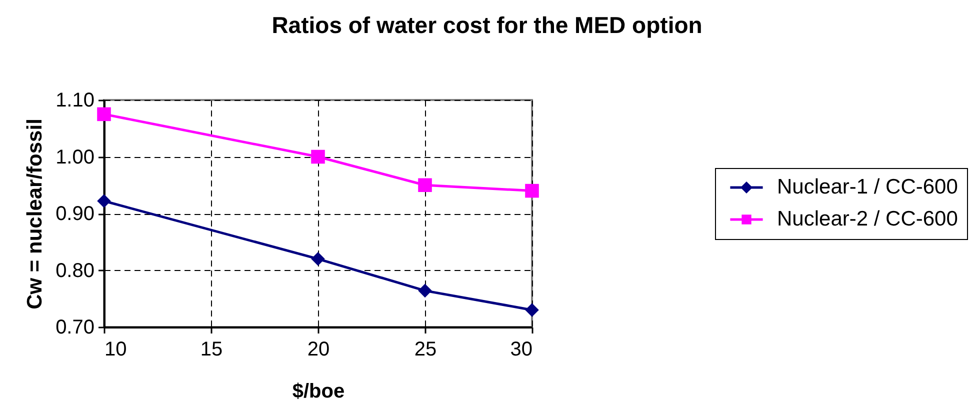  Describe the element at coordinates (425, 349) in the screenshot. I see `x-tick-label: 25` at that location.